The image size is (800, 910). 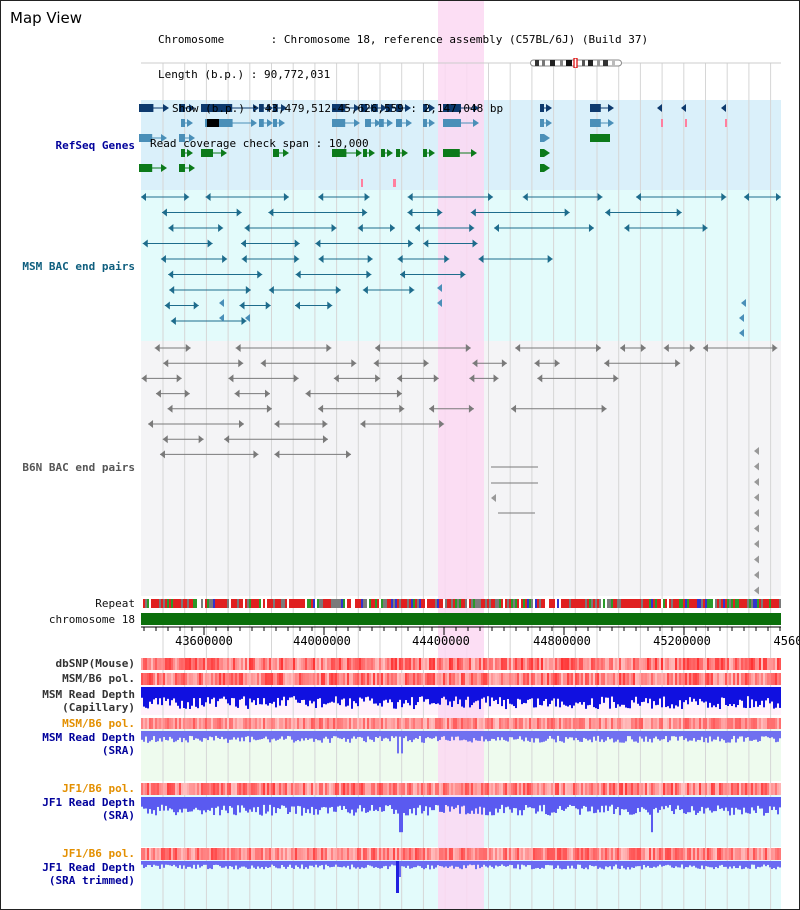 I want to click on track-label-refseq: RefSeq Genes, so click(x=95, y=145).